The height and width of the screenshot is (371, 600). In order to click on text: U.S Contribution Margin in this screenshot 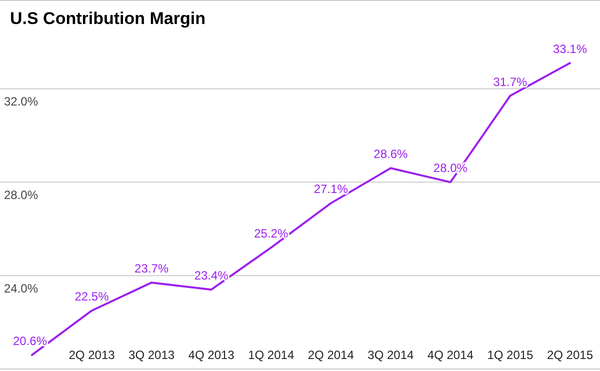, I will do `click(108, 18)`.